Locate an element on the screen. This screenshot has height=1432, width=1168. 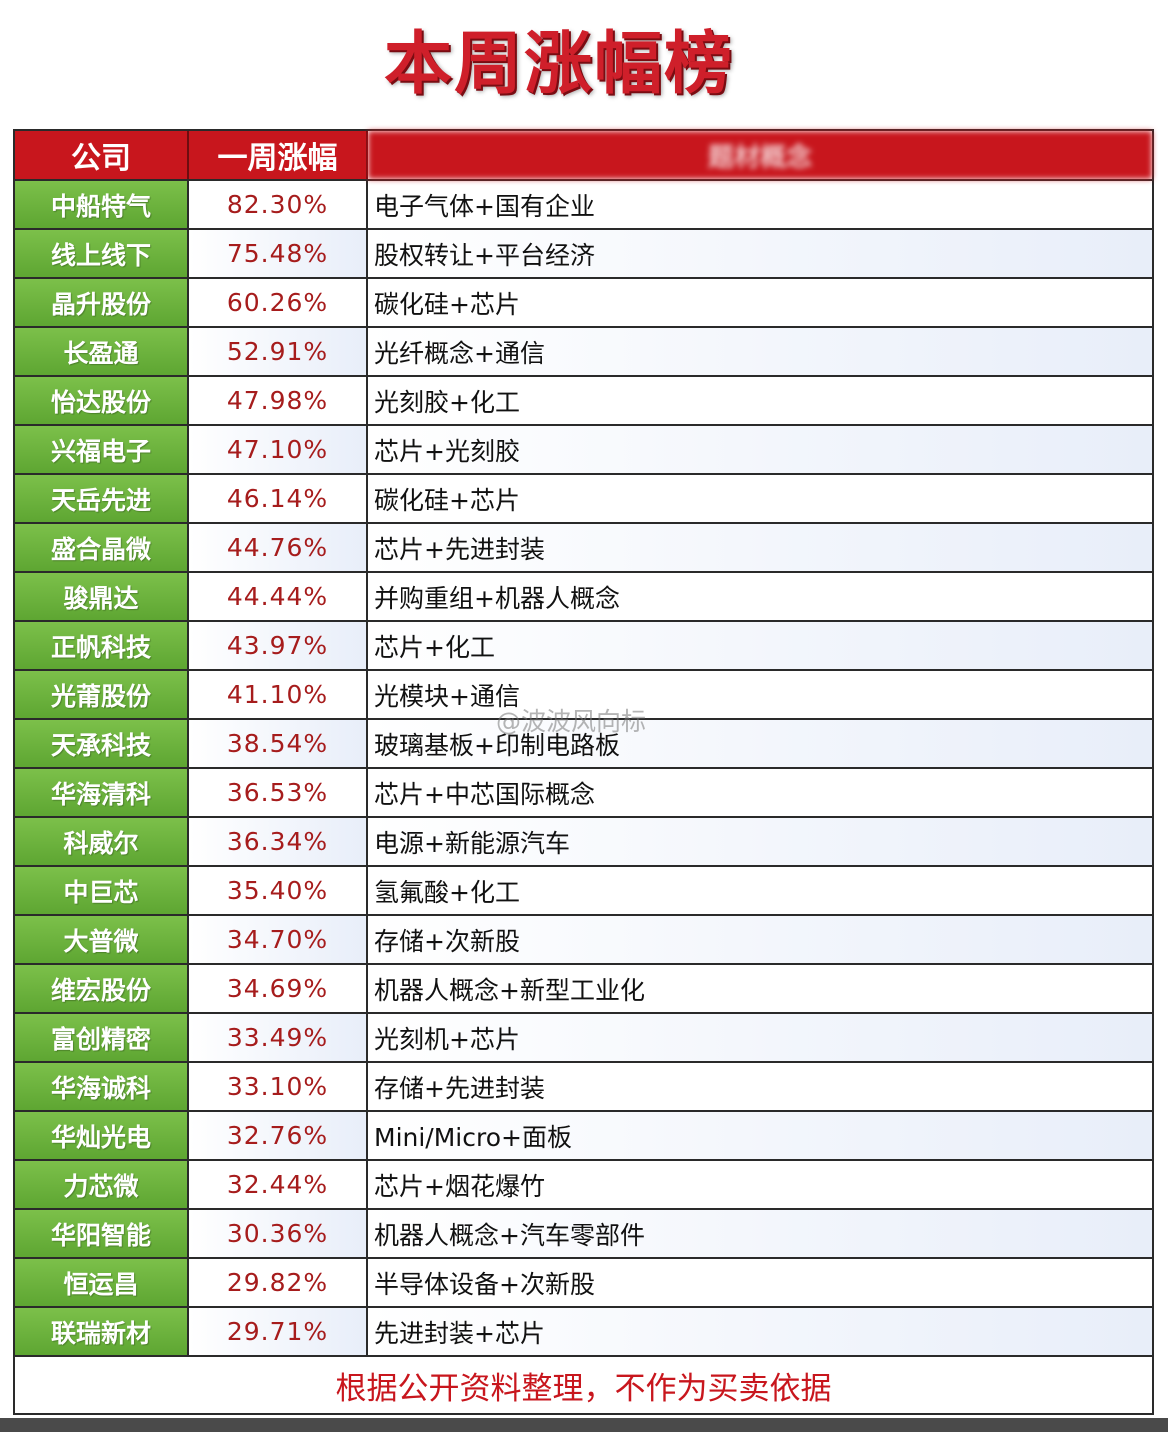
theme-cell: 存储+次新股 is located at coordinates (759, 940).